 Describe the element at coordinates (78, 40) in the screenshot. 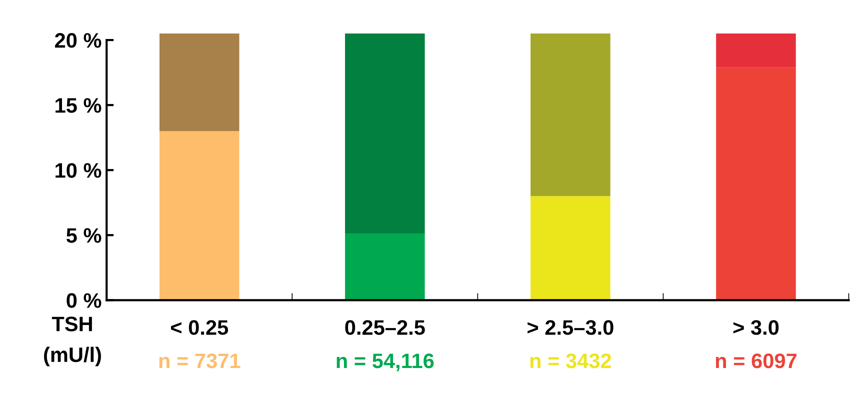

I see `y-tick-label: 20 %` at that location.